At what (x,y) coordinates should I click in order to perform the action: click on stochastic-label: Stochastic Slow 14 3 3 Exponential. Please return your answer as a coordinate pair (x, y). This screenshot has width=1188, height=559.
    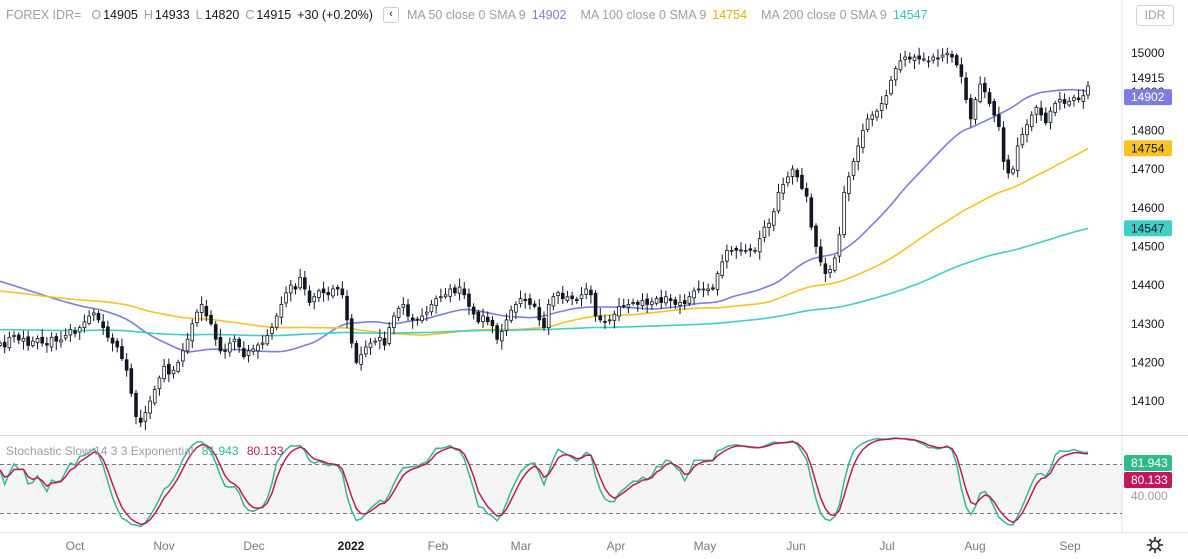
    Looking at the image, I should click on (100, 451).